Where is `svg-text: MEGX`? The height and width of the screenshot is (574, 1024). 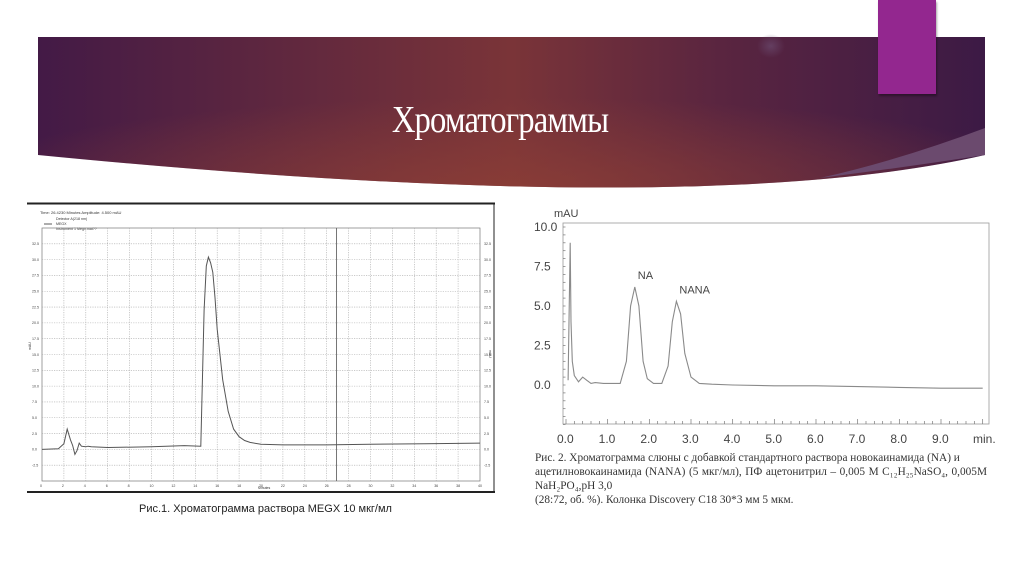
svg-text: MEGX is located at coordinates (61, 224).